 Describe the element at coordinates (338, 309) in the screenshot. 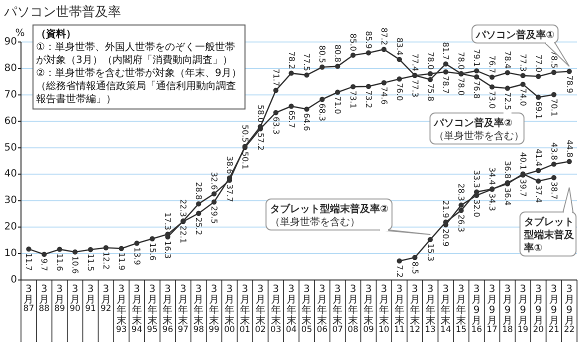

I see `x-tick-label: 3月年末07` at that location.